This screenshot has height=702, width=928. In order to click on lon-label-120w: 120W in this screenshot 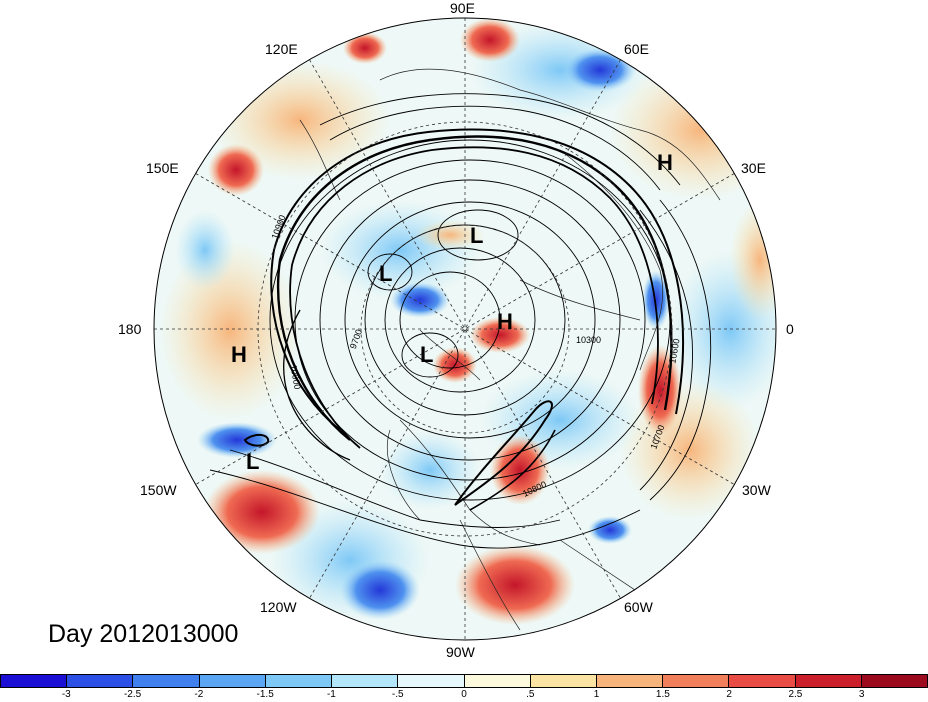, I will do `click(278, 607)`.